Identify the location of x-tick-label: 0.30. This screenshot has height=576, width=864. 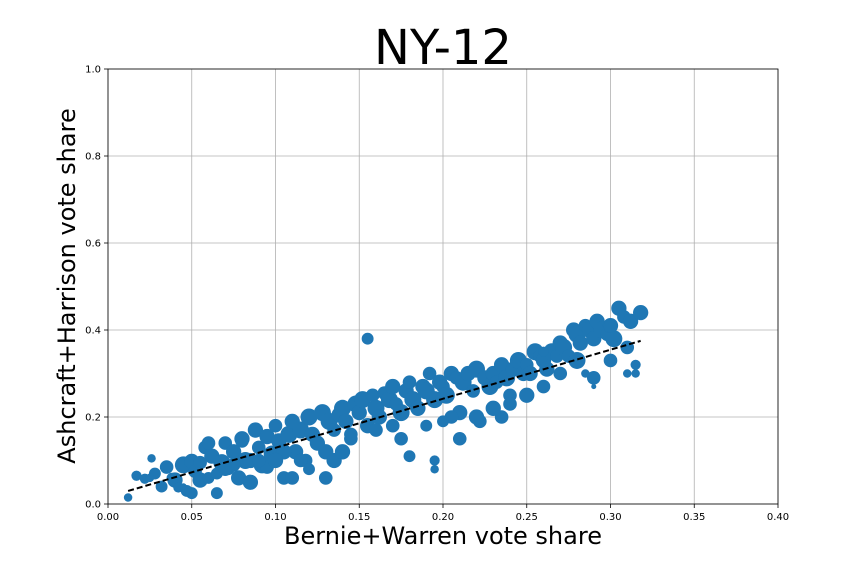
(610, 517).